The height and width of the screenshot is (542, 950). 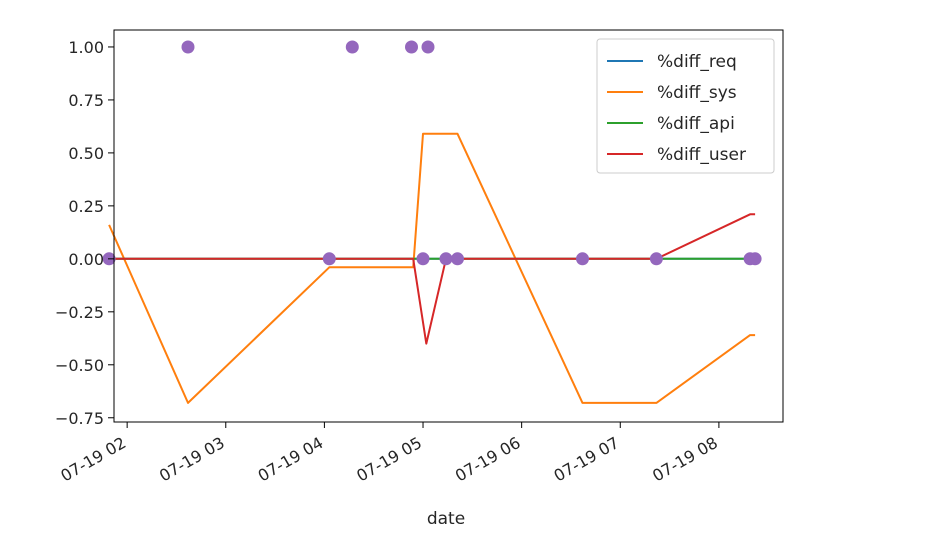 What do you see at coordinates (696, 124) in the screenshot?
I see `legend-label: %diff_api` at bounding box center [696, 124].